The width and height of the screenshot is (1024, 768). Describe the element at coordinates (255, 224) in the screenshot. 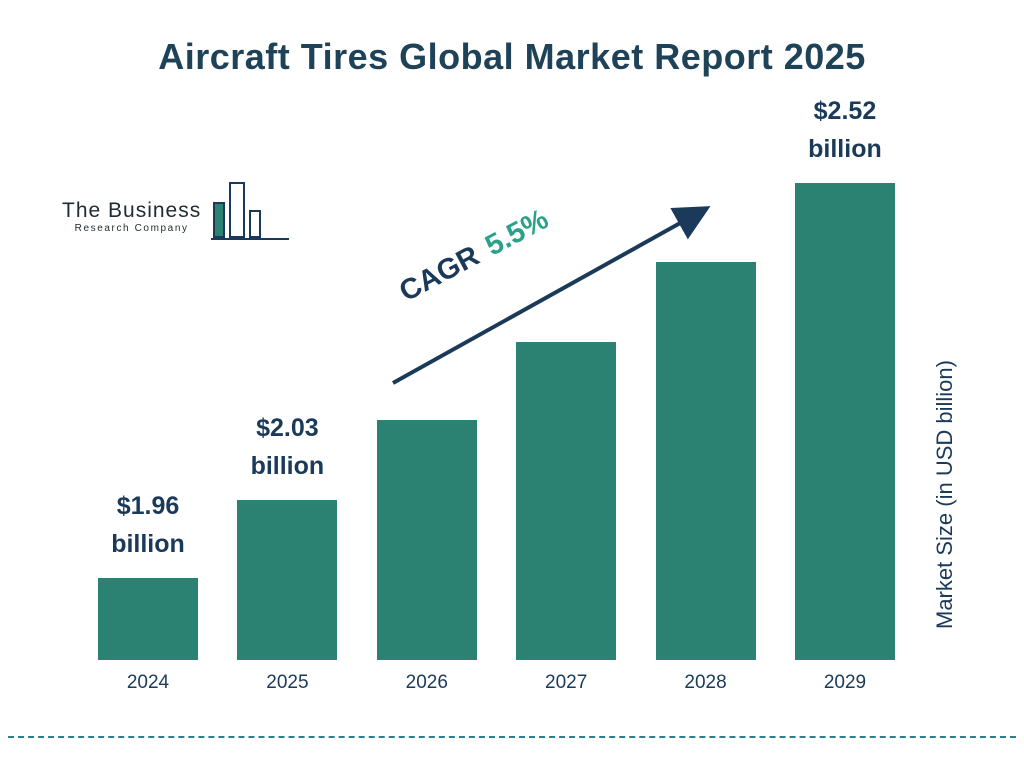

I see `logo-bar-short` at that location.